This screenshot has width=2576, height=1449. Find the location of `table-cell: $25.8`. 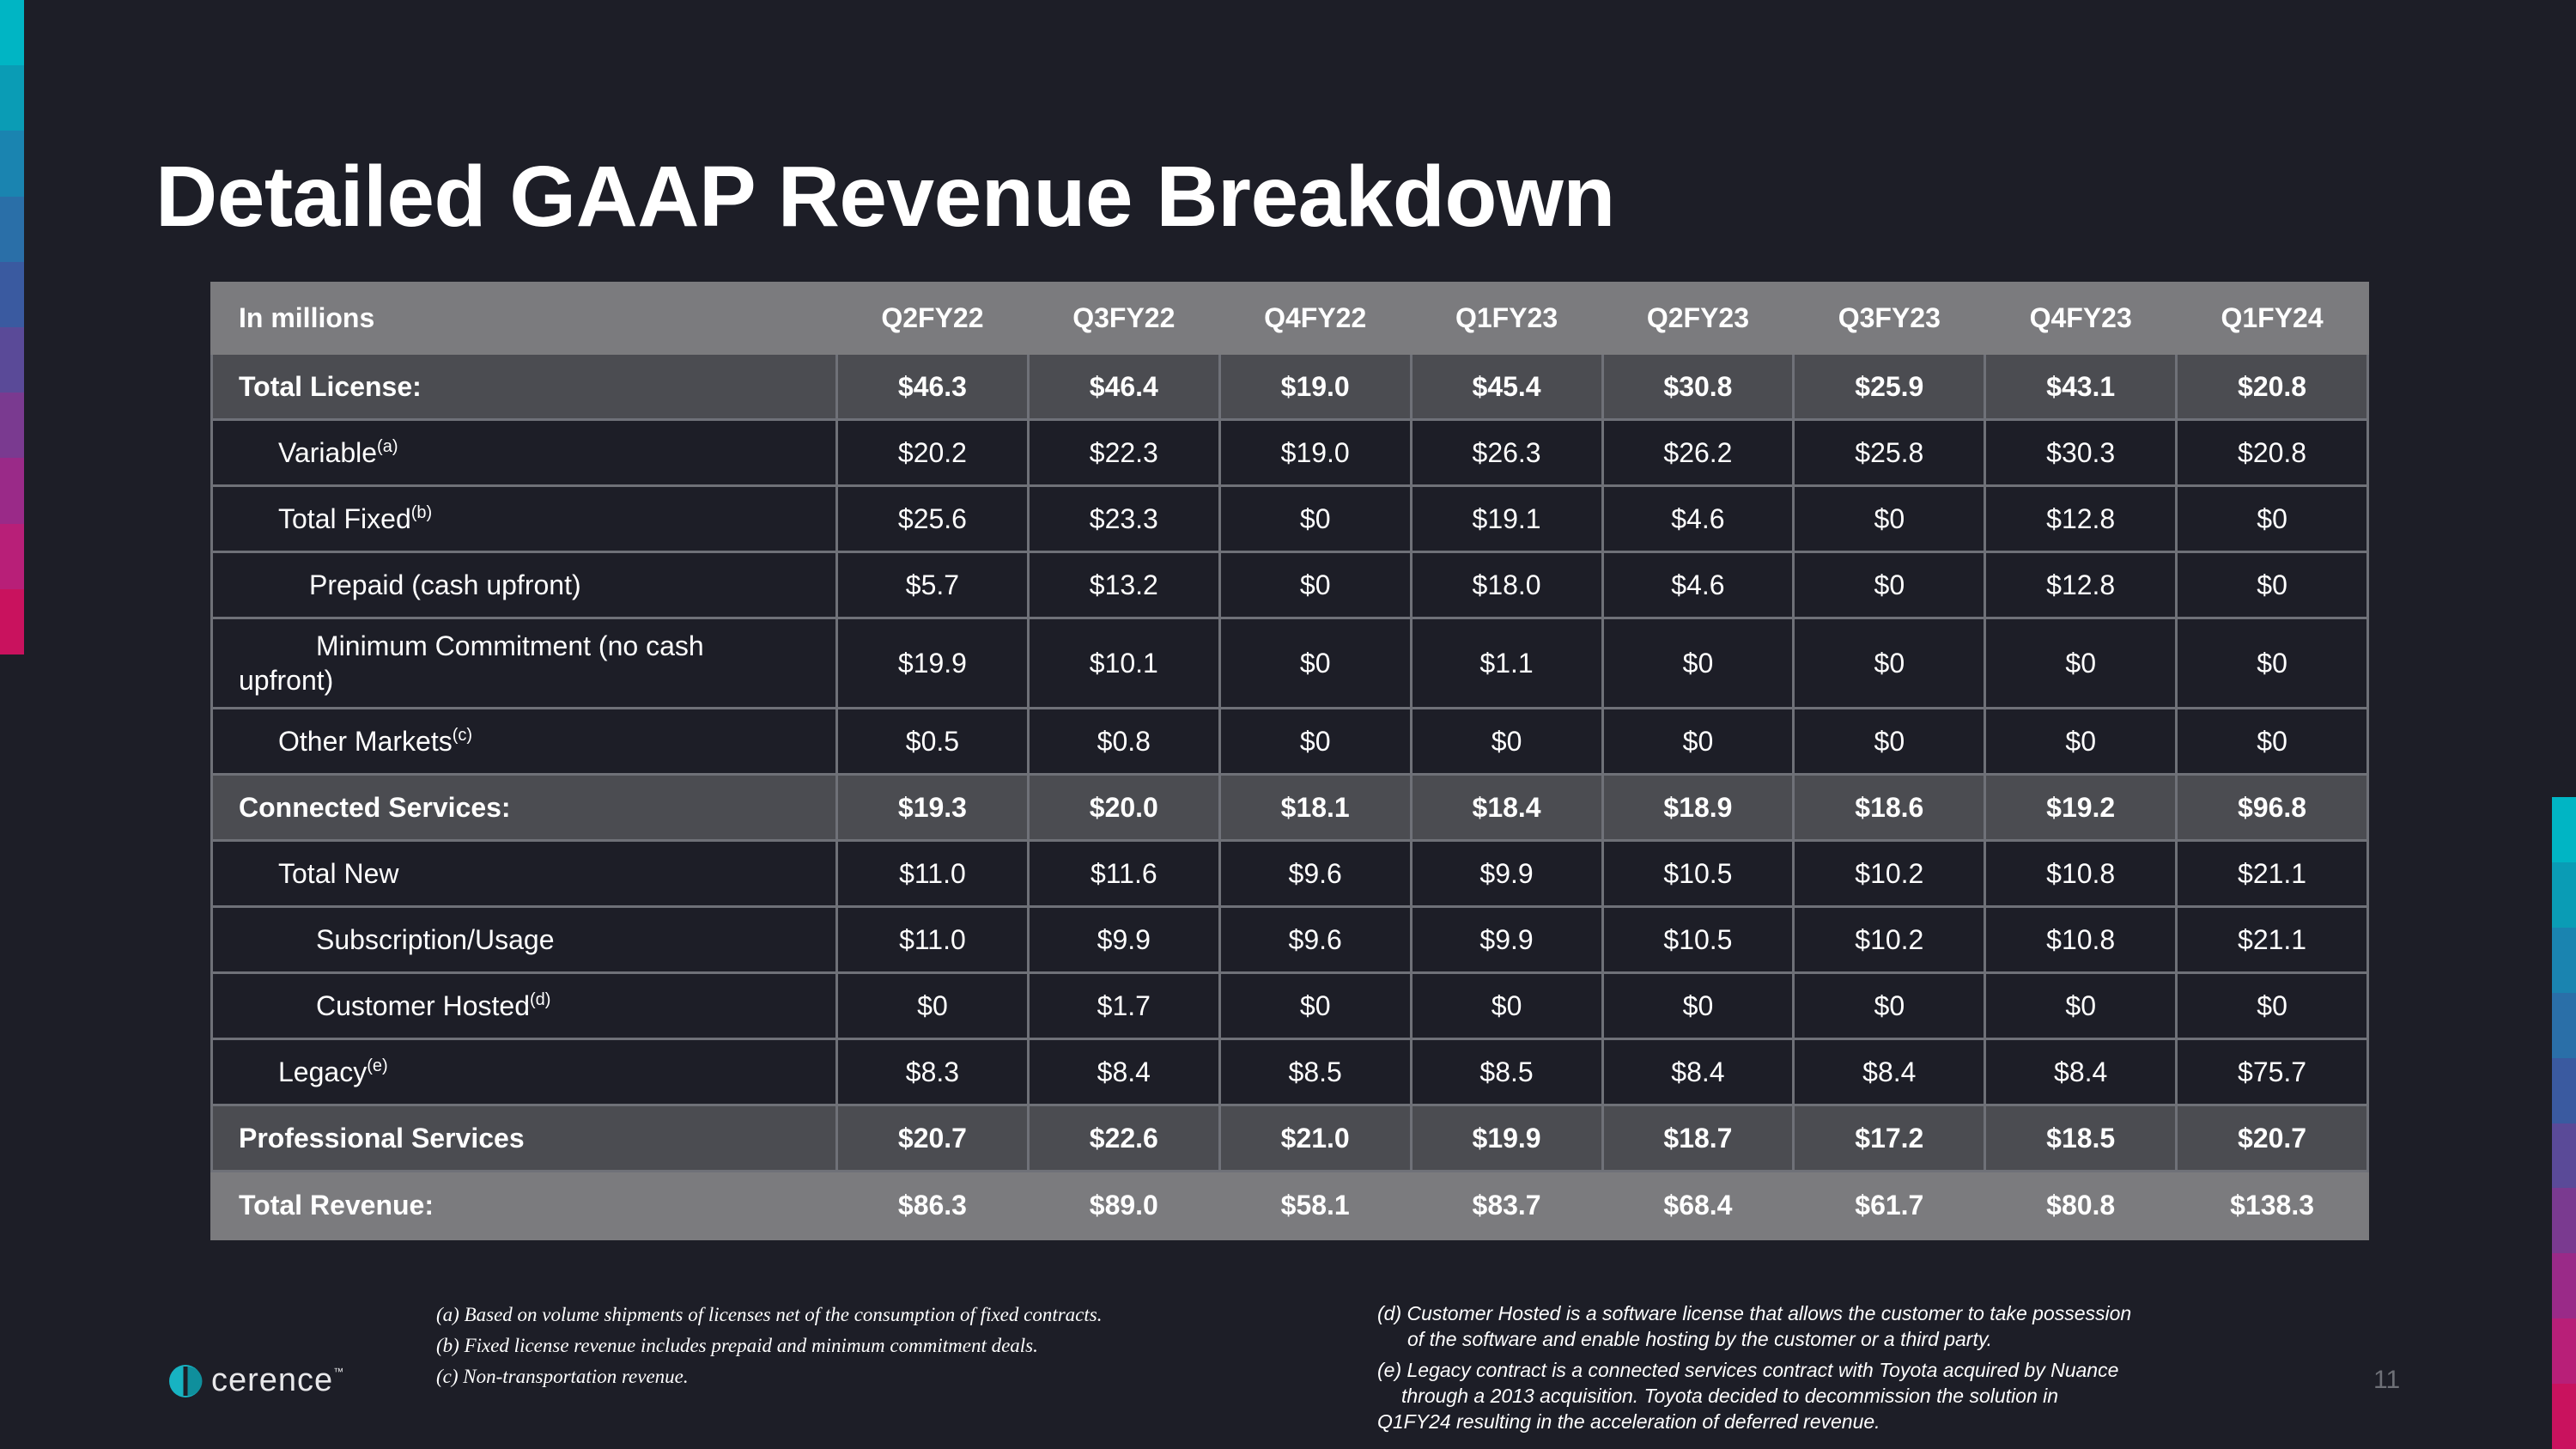

table-cell: $25.8 is located at coordinates (1889, 452).